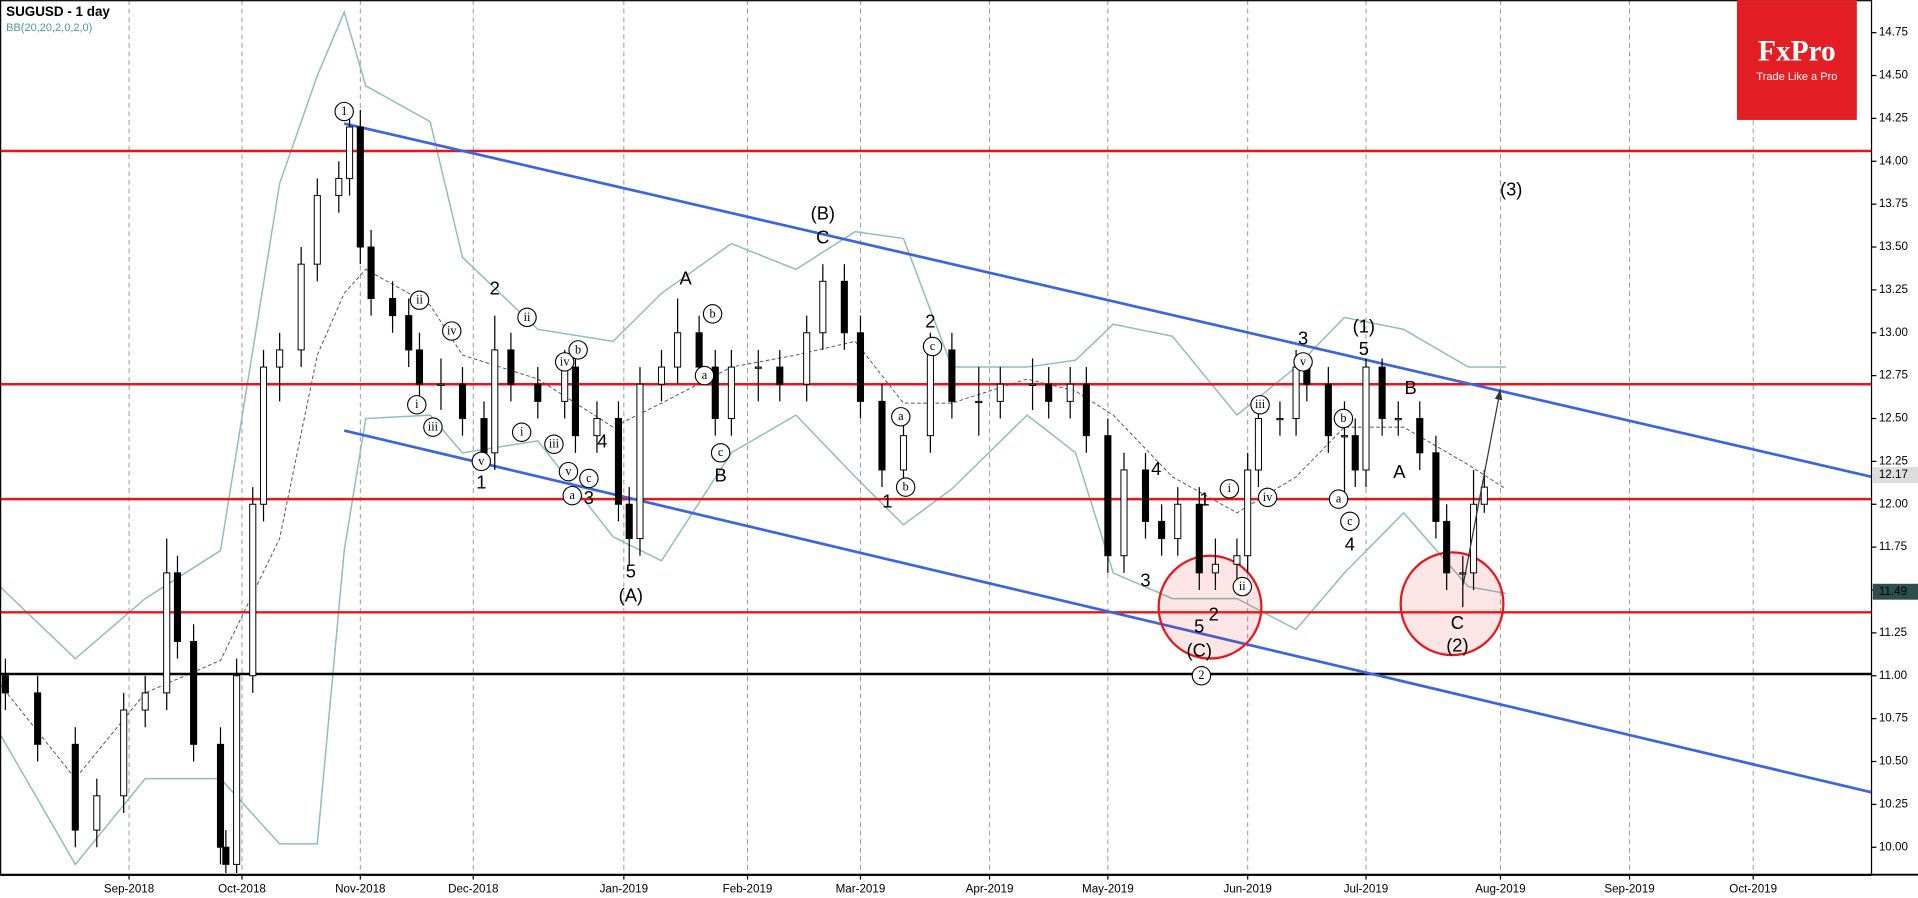 The image size is (1918, 898). I want to click on x-tick-label: Jul-2019, so click(1366, 888).